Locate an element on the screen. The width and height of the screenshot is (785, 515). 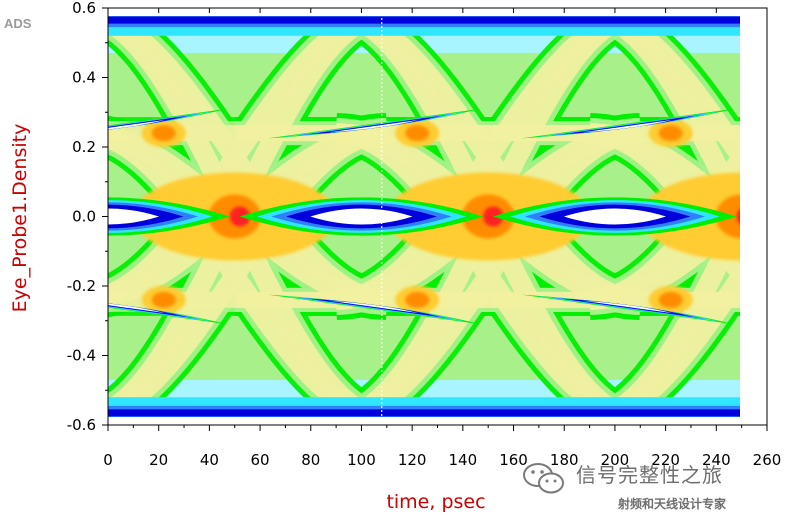
x-tick-label: 40 is located at coordinates (209, 460).